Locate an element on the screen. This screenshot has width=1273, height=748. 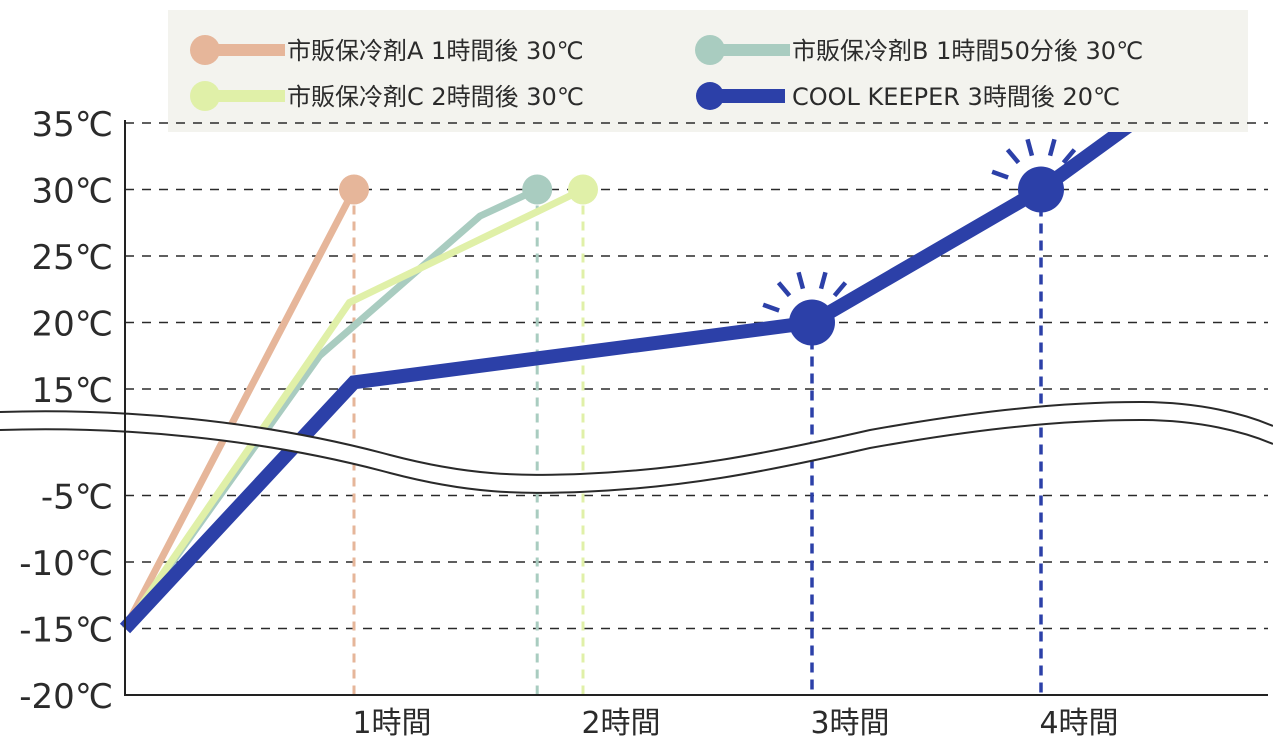
legend-label-4: COOL KEEPER 3時間後 20℃ is located at coordinates (956, 97).